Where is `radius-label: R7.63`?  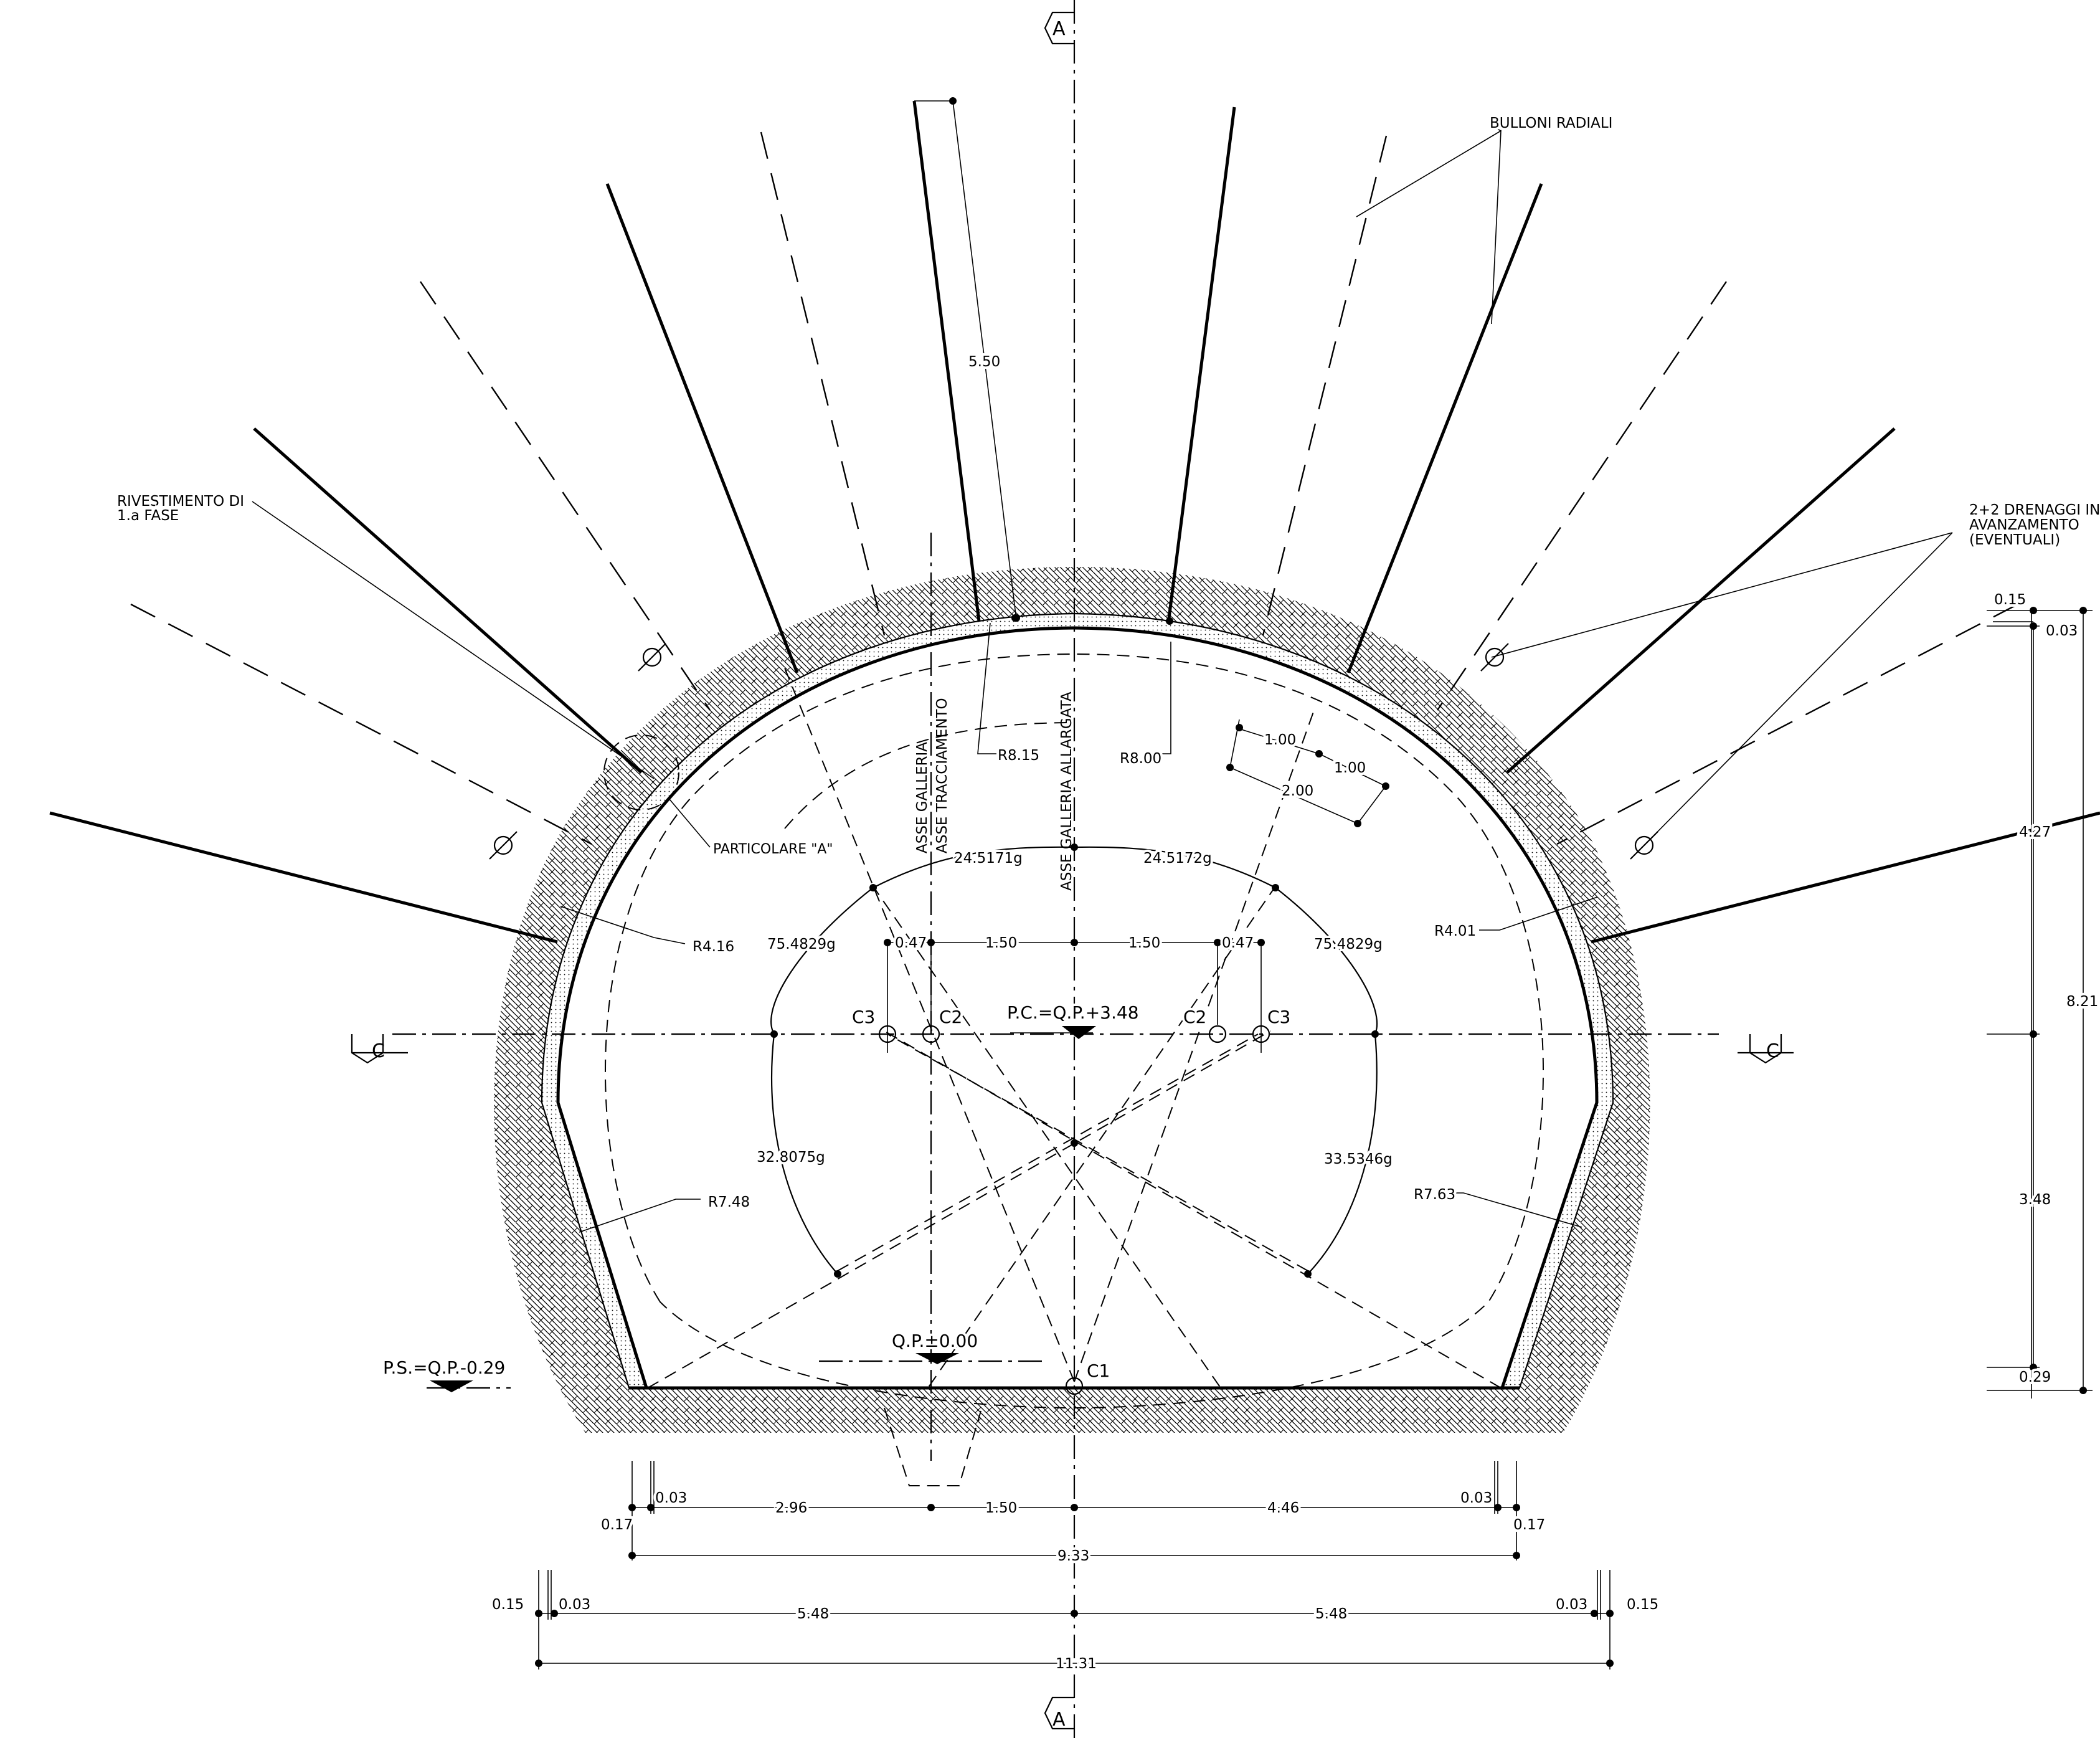 radius-label: R7.63 is located at coordinates (1434, 1195).